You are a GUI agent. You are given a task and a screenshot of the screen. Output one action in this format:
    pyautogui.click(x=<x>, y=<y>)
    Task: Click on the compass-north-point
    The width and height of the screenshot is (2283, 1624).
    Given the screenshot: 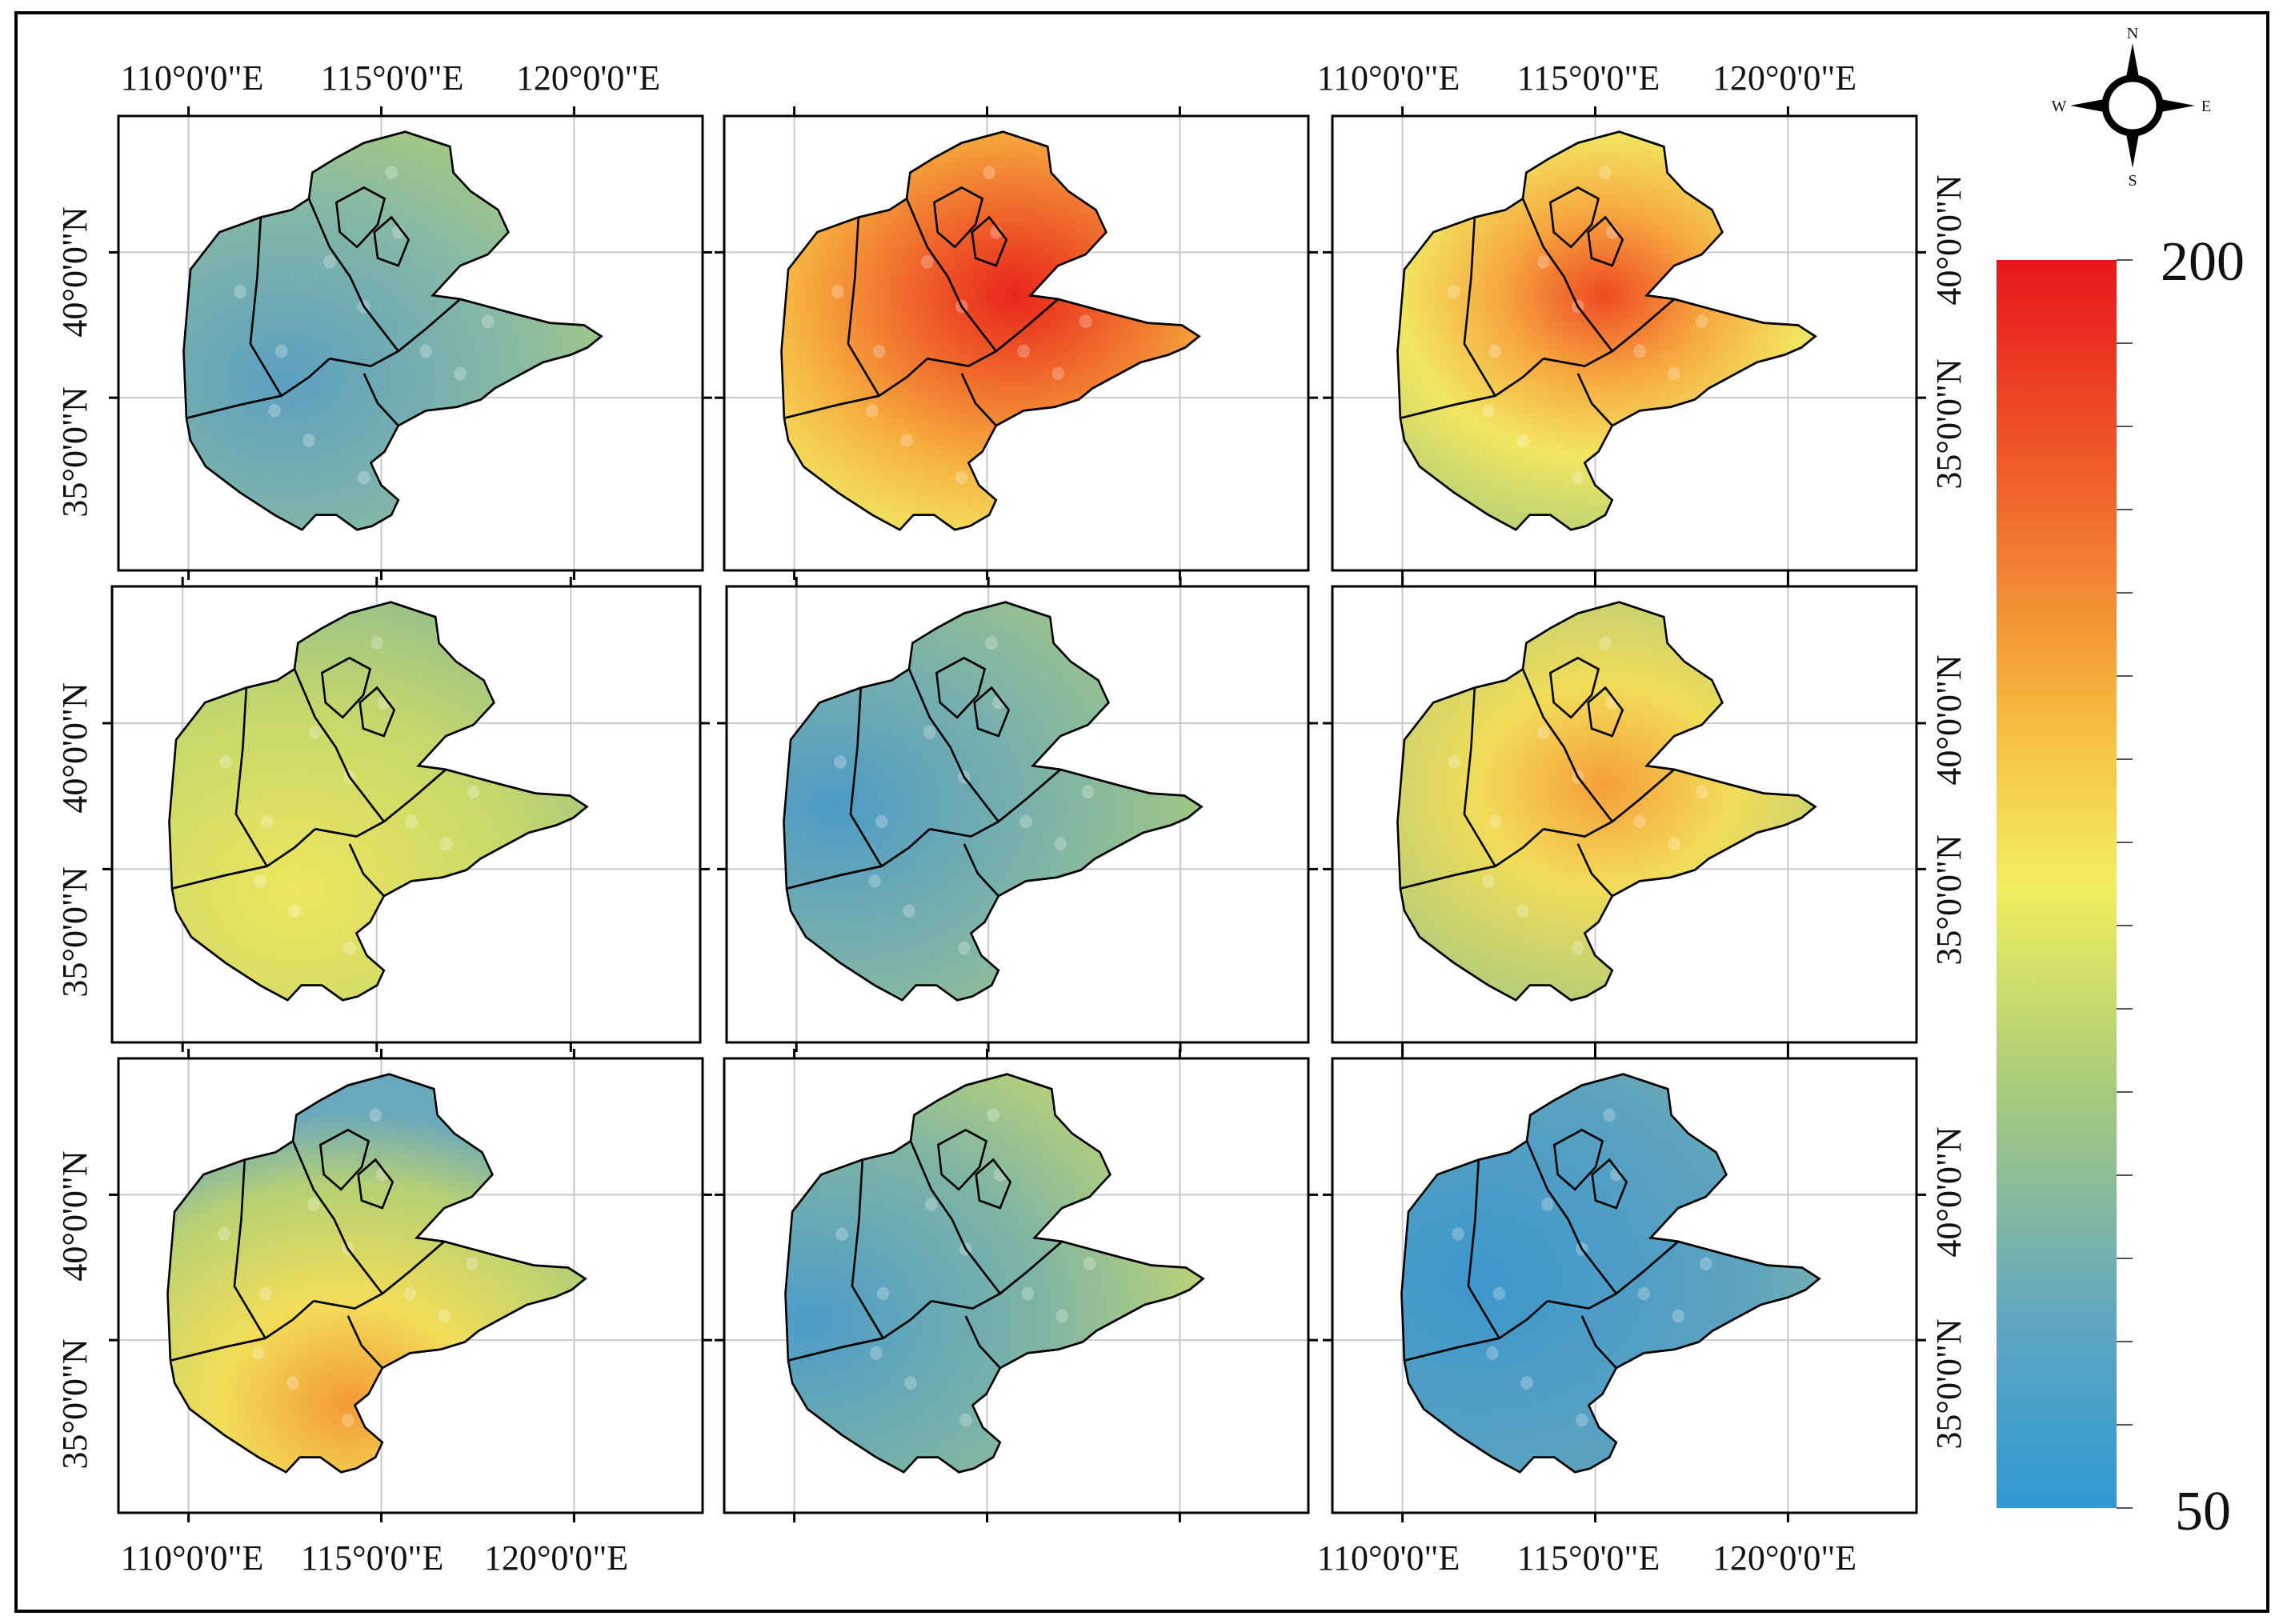 What is the action you would take?
    pyautogui.click(x=2132, y=62)
    